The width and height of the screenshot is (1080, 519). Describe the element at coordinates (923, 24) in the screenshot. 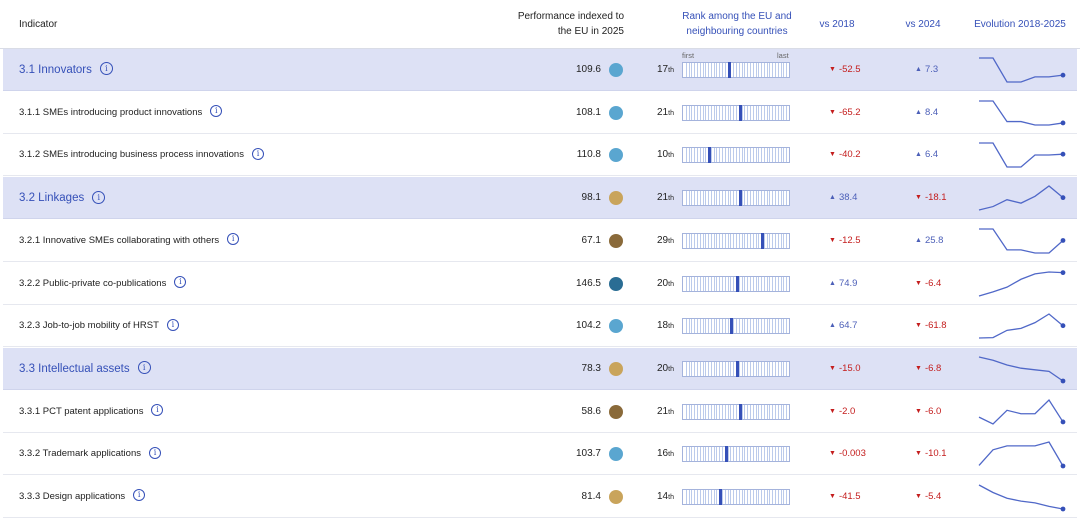

I see `header-vs-2024: vs 2024` at that location.